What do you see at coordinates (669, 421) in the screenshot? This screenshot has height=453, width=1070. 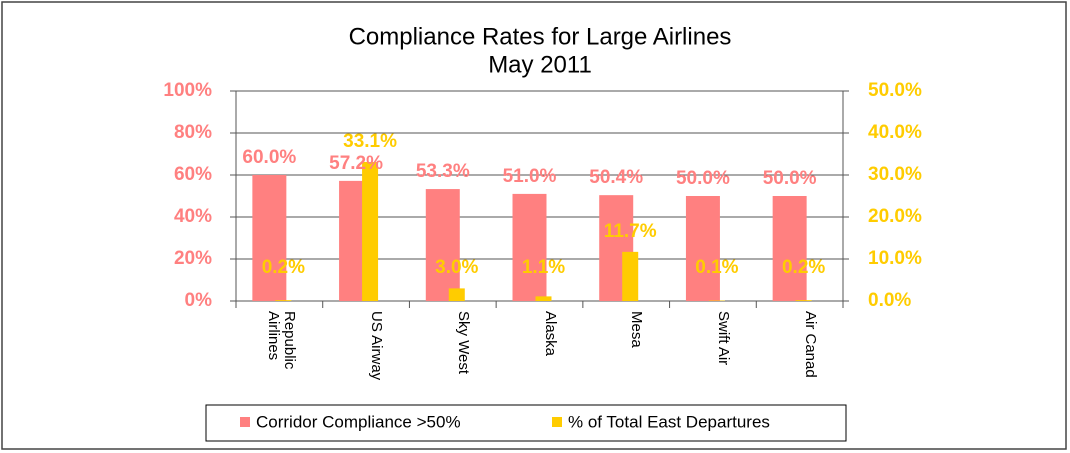 I see `legend-label: % of Total East Departures` at bounding box center [669, 421].